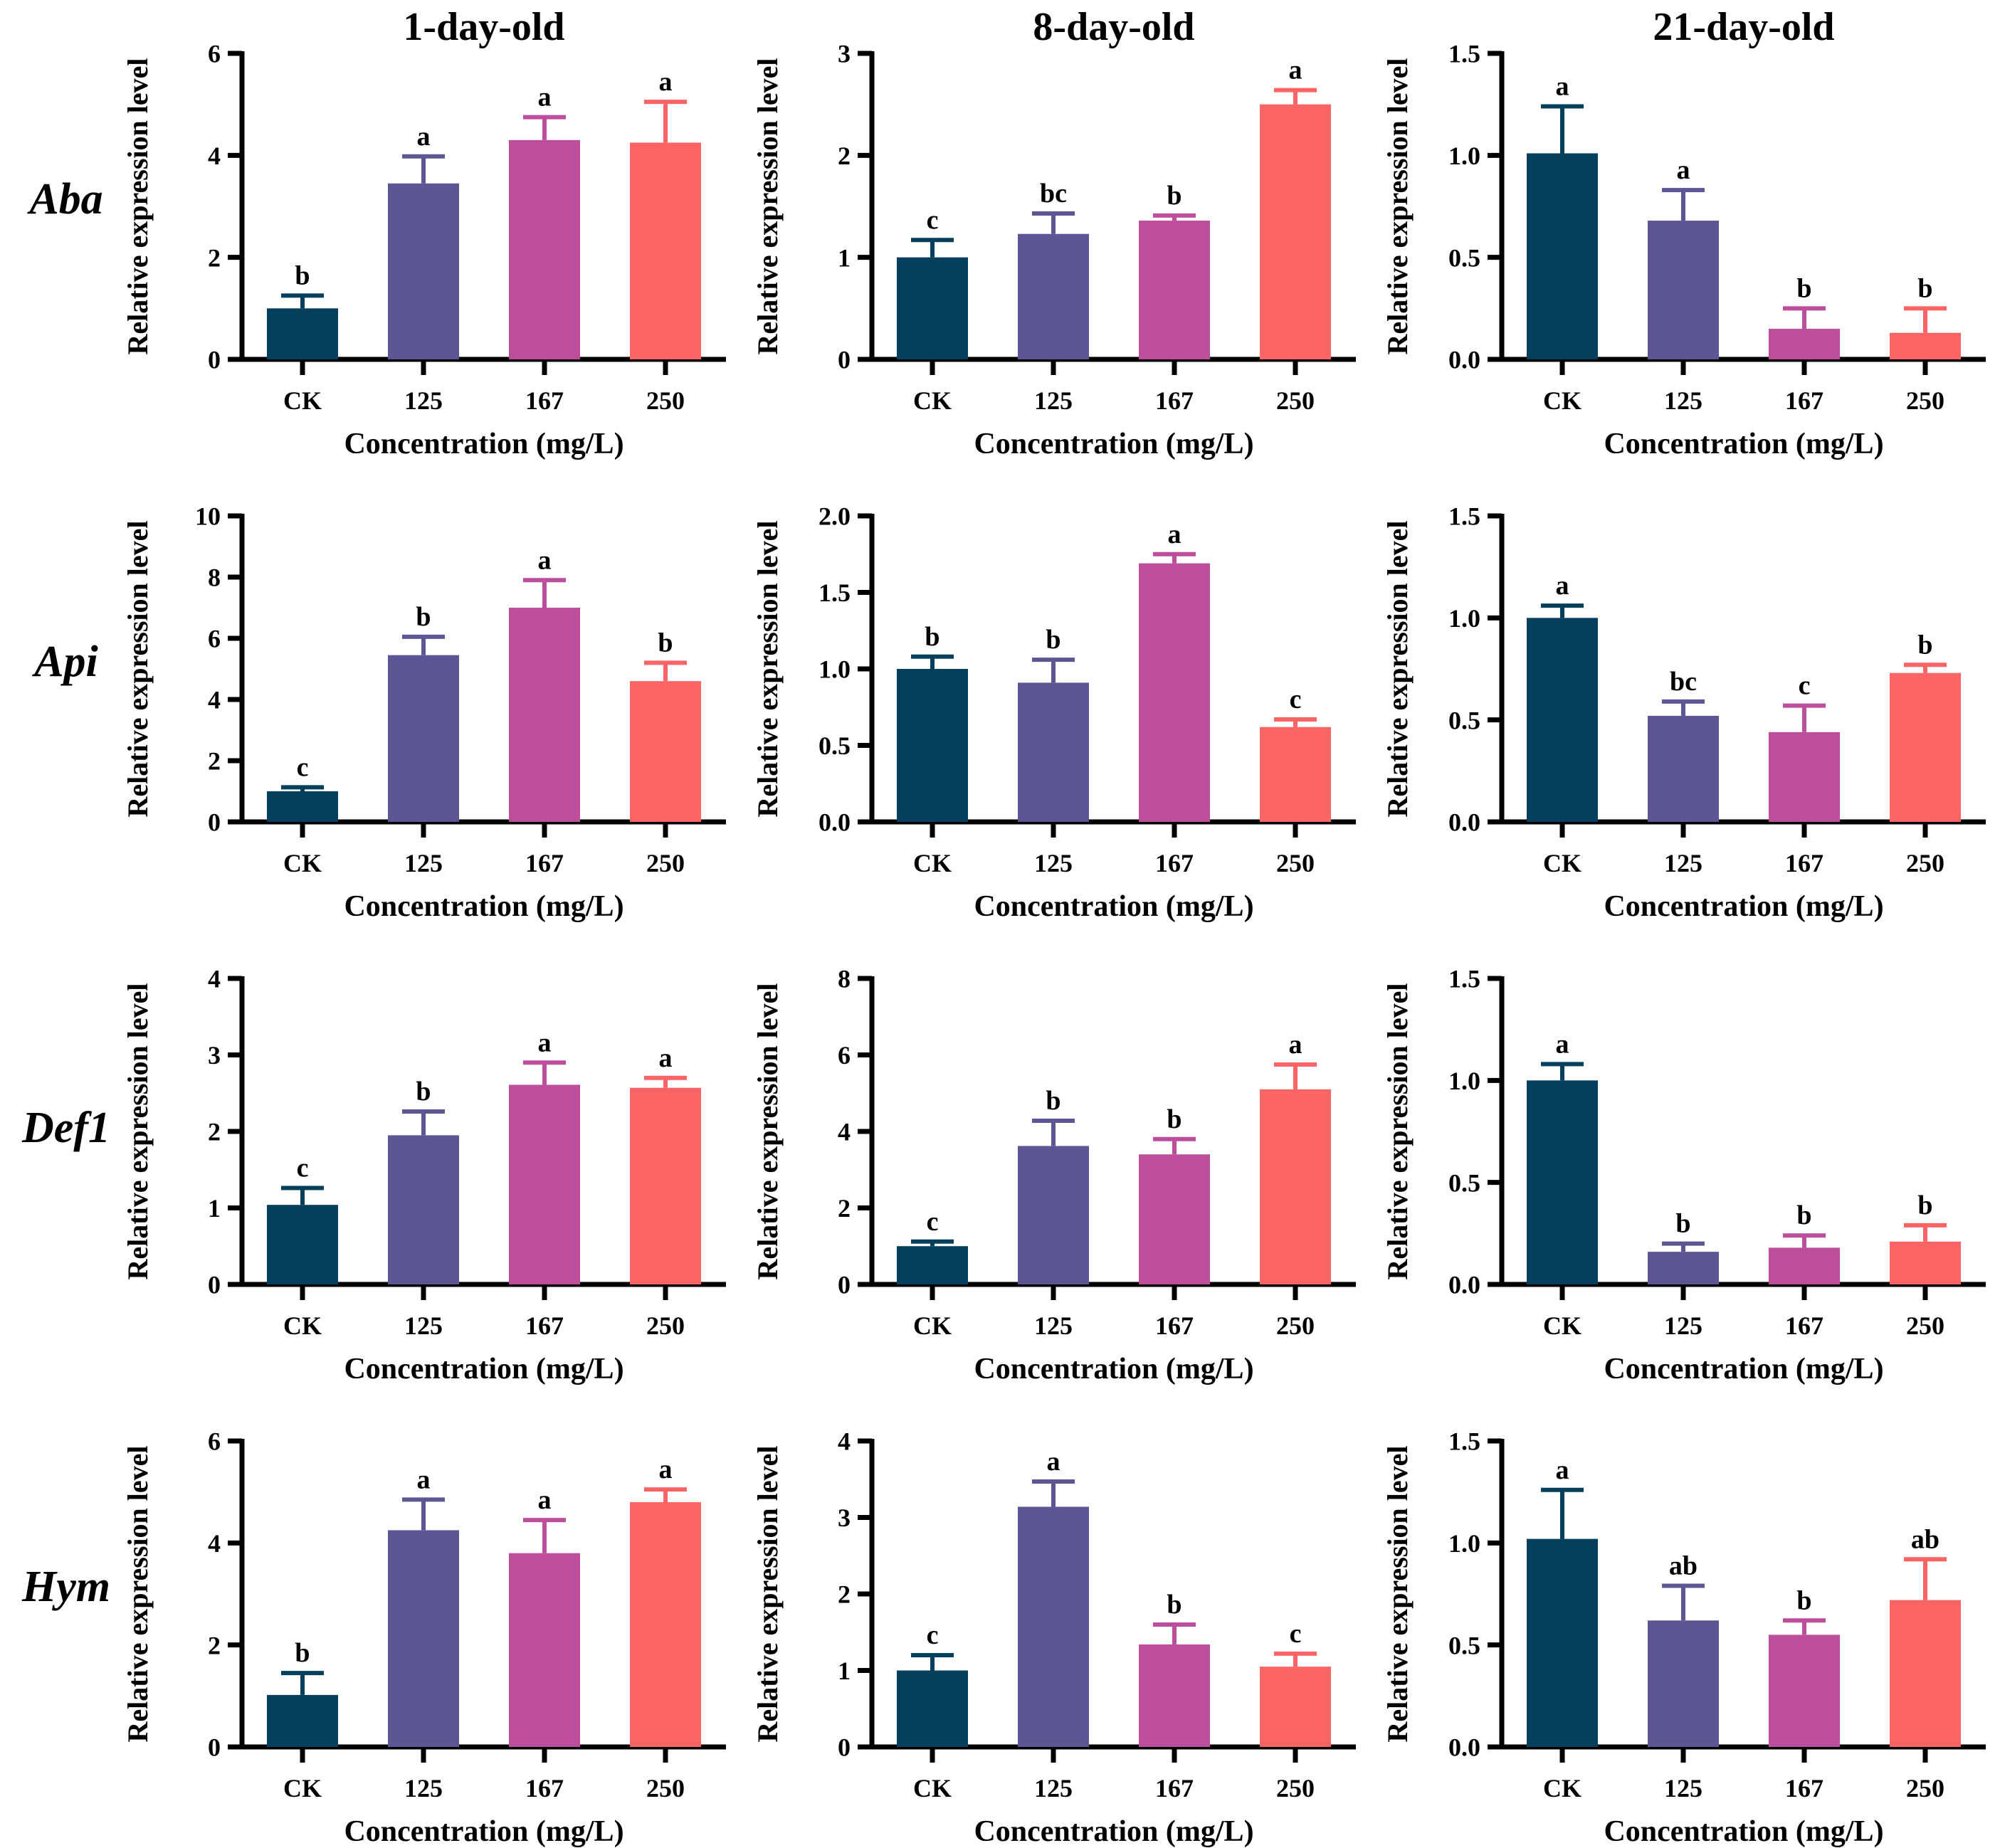  What do you see at coordinates (66, 1128) in the screenshot?
I see `row-gene-label-def1: Def1` at bounding box center [66, 1128].